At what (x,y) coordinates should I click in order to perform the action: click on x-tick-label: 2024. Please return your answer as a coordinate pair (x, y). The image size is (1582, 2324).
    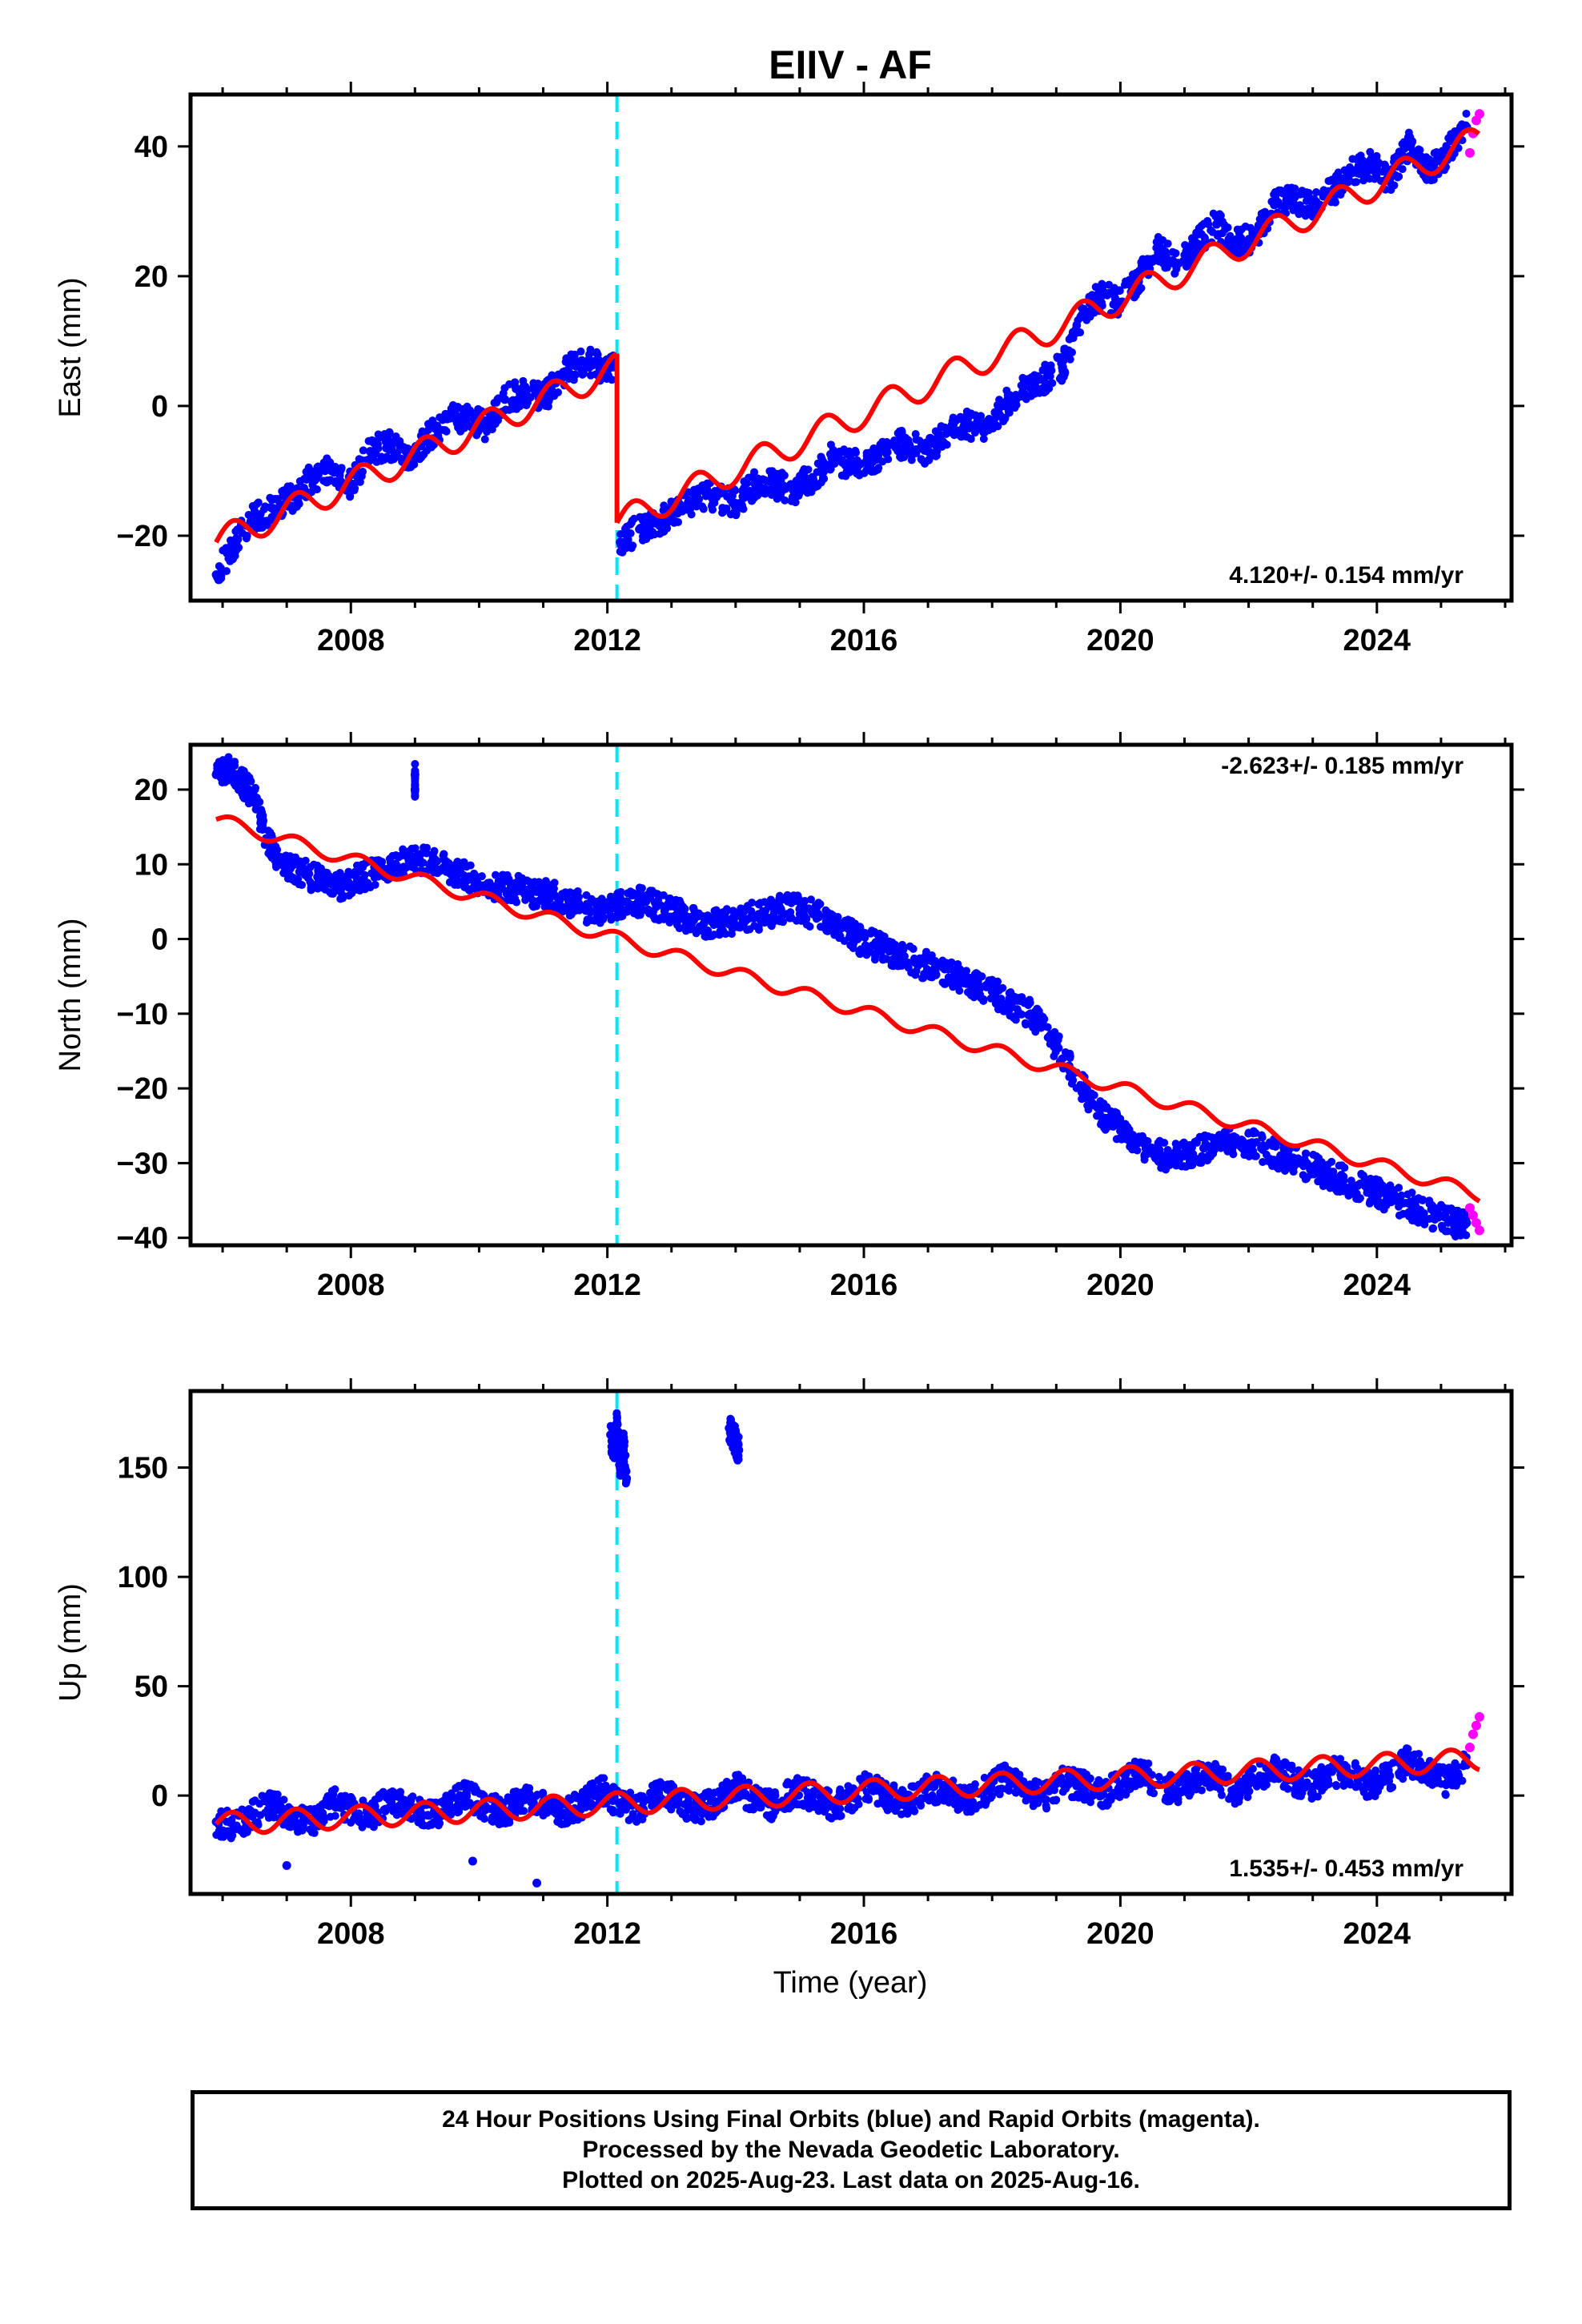
    Looking at the image, I should click on (1377, 1285).